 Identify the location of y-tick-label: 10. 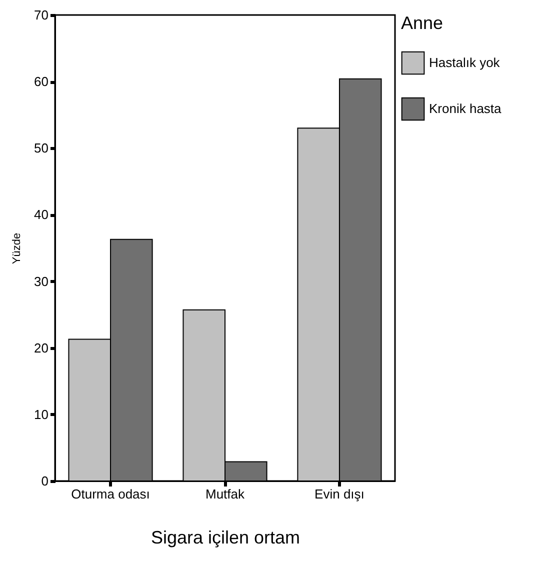
(41, 414).